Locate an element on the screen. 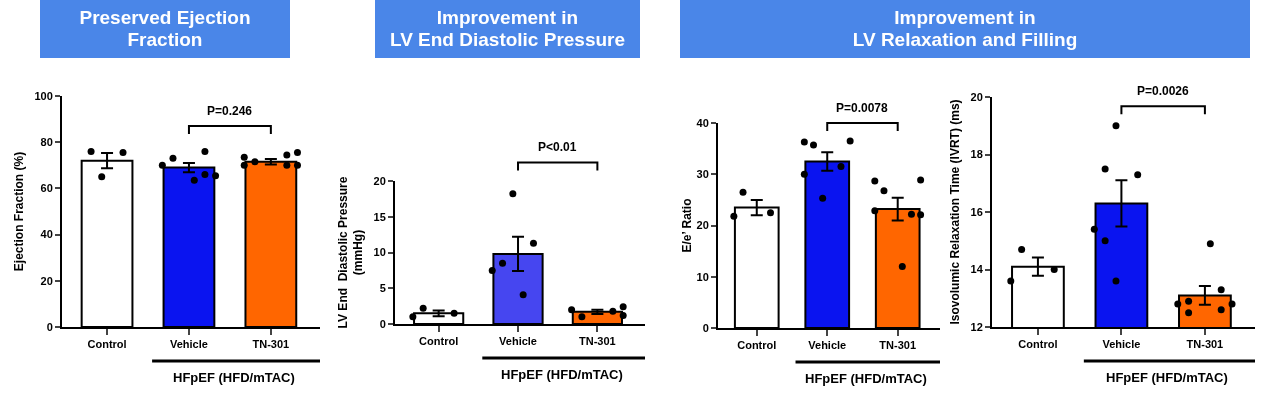  y-tick-label: 5 is located at coordinates (382, 288).